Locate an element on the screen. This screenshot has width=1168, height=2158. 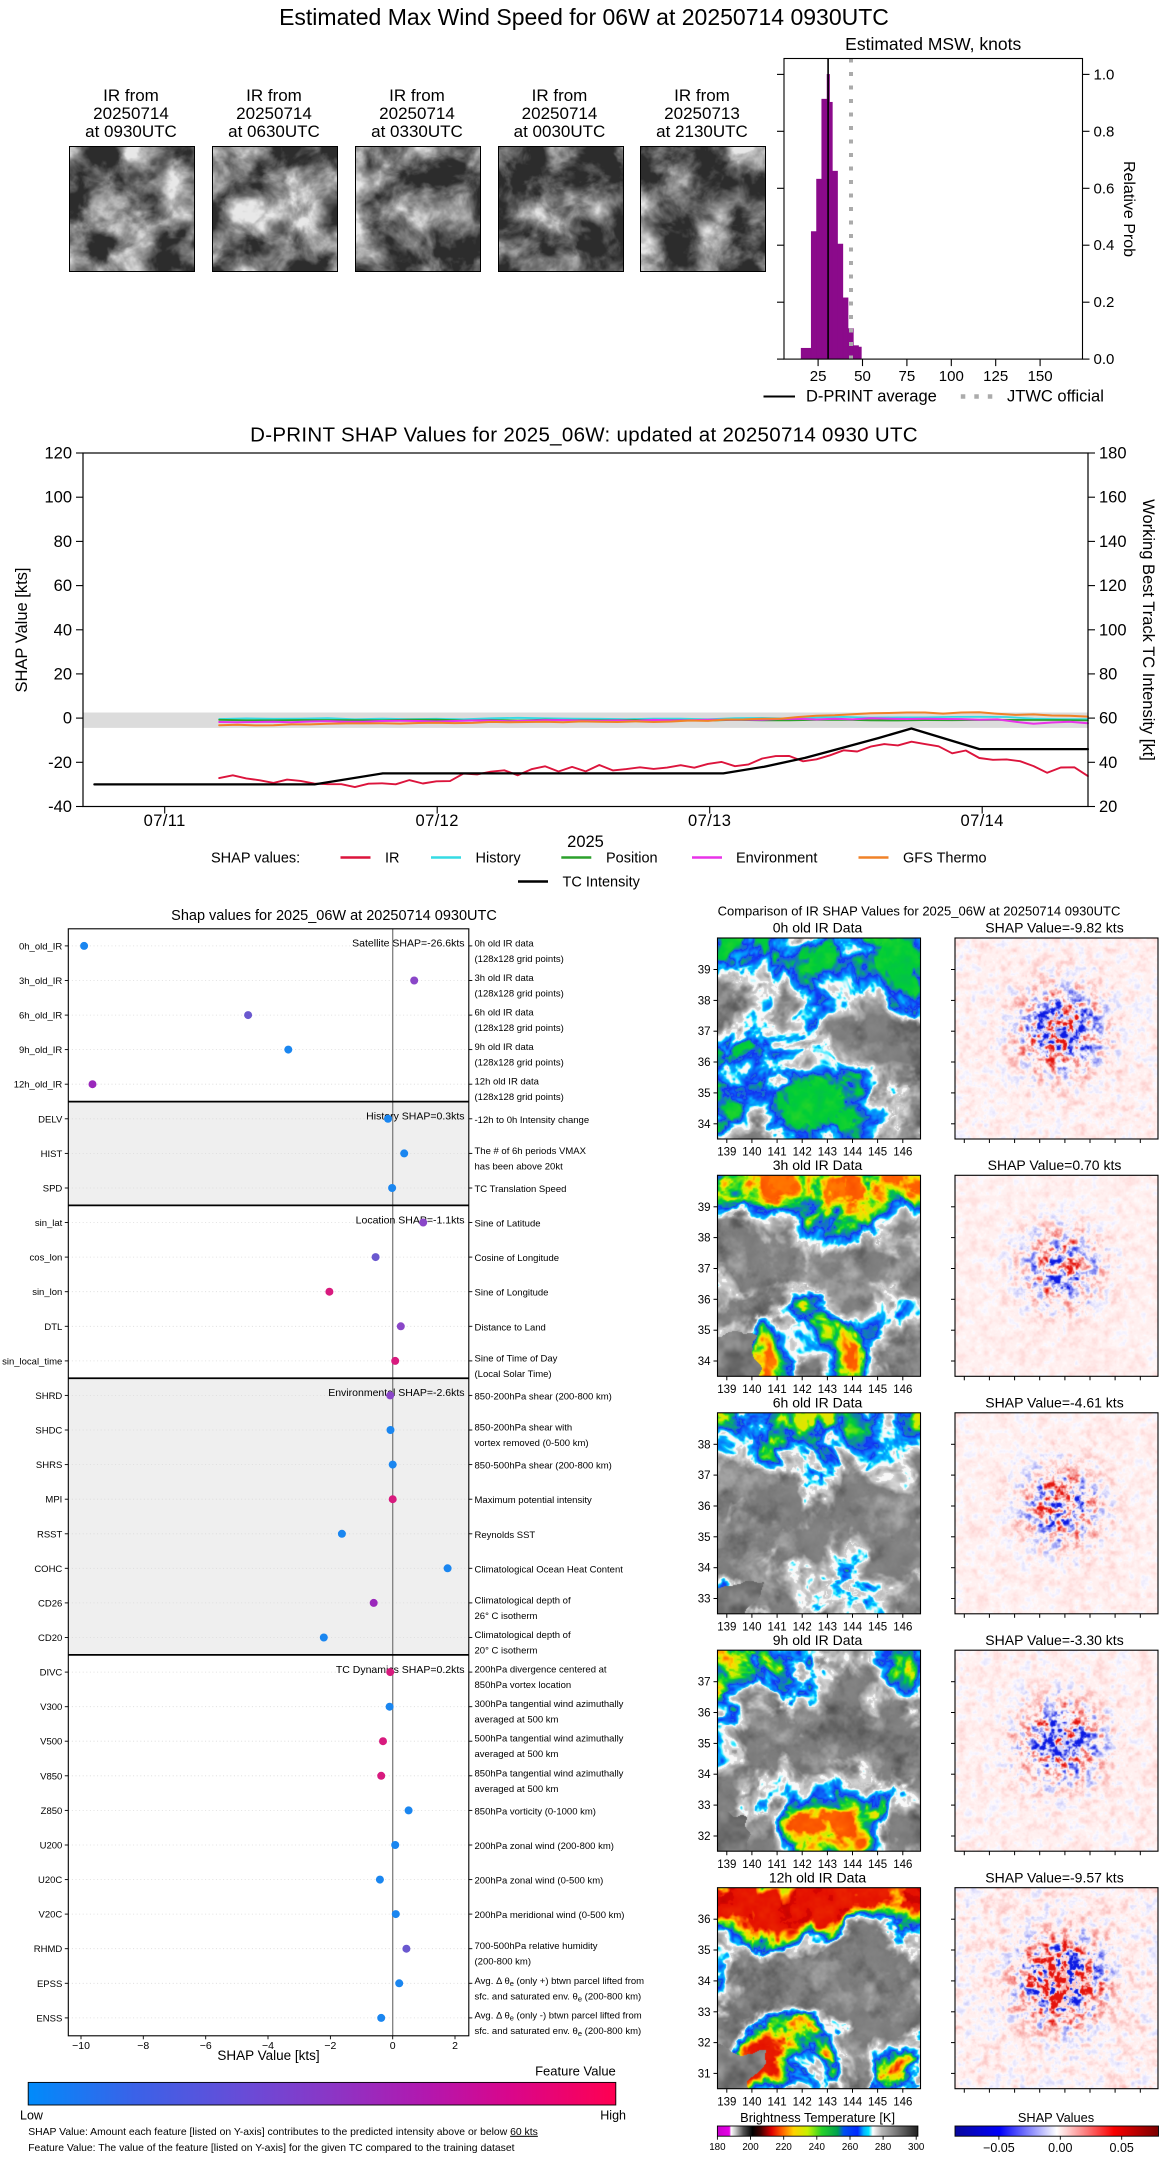
svg-text:850hPa tangential wind azimuth: 850hPa tangential wind azimuthally is located at coordinates (549, 1773).